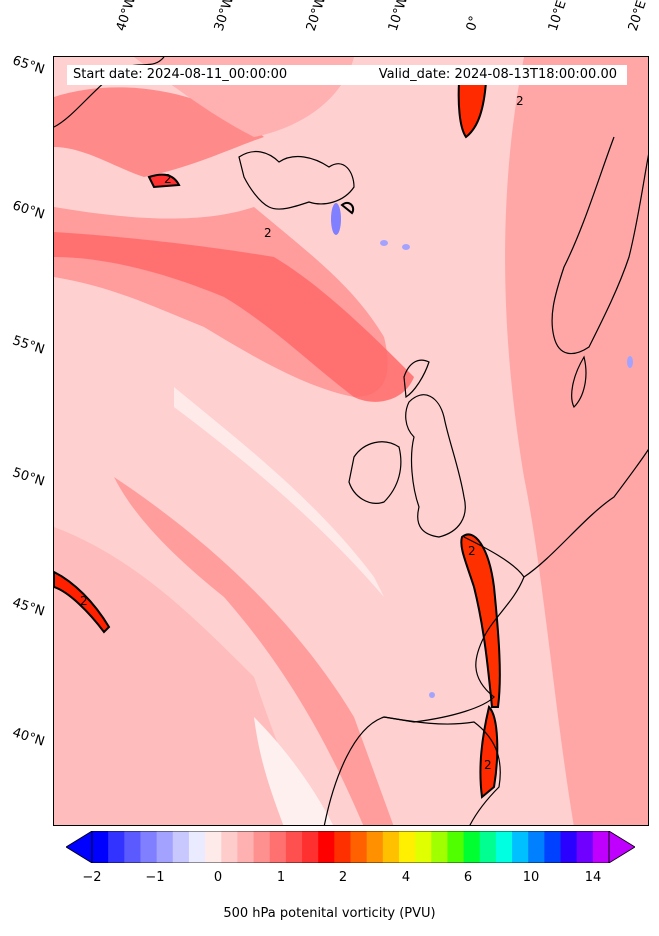  Describe the element at coordinates (347, 208) in the screenshot. I see `contour-iceland-east` at that location.